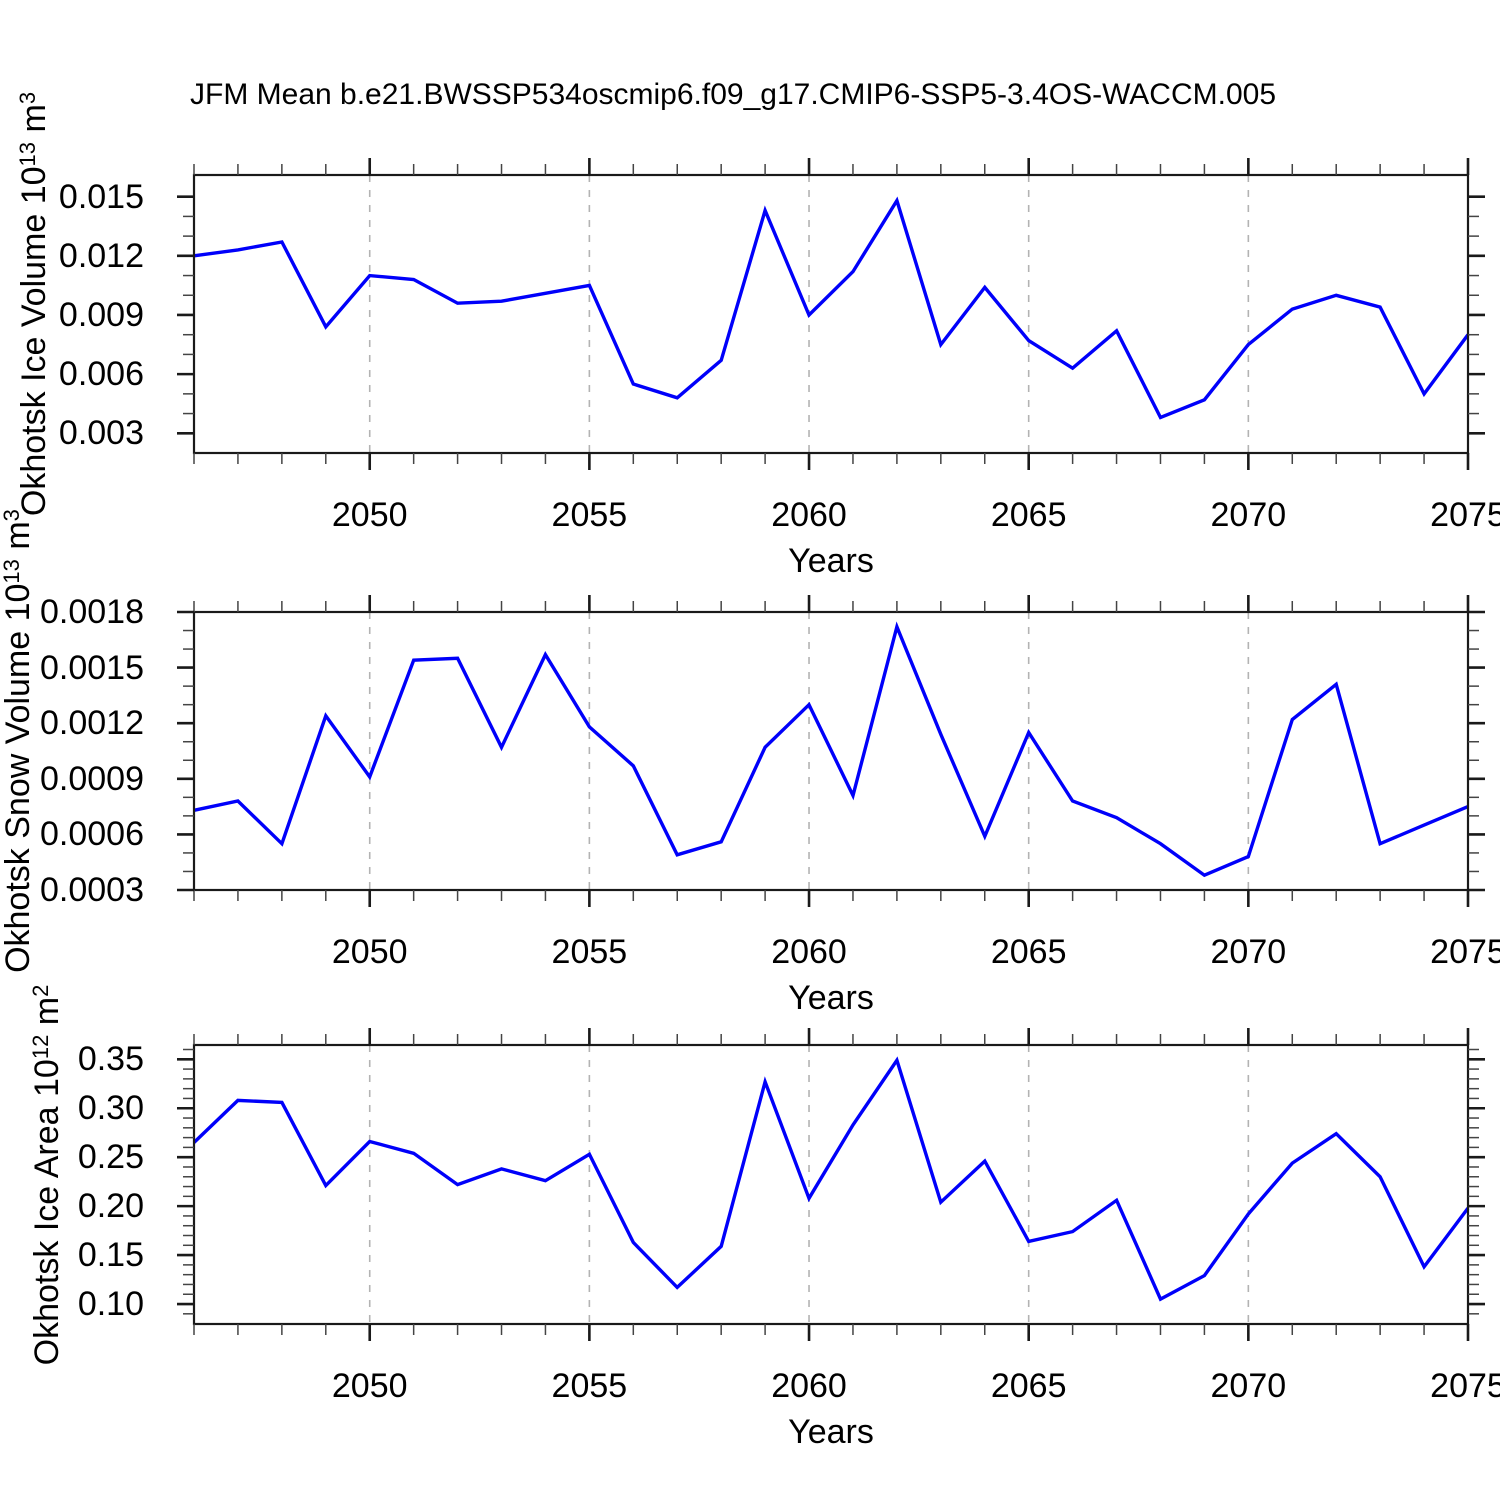 The width and height of the screenshot is (1500, 1500). Describe the element at coordinates (34, 304) in the screenshot. I see `y-axis-title: Okhotsk Ice Volume 1013 m3` at that location.